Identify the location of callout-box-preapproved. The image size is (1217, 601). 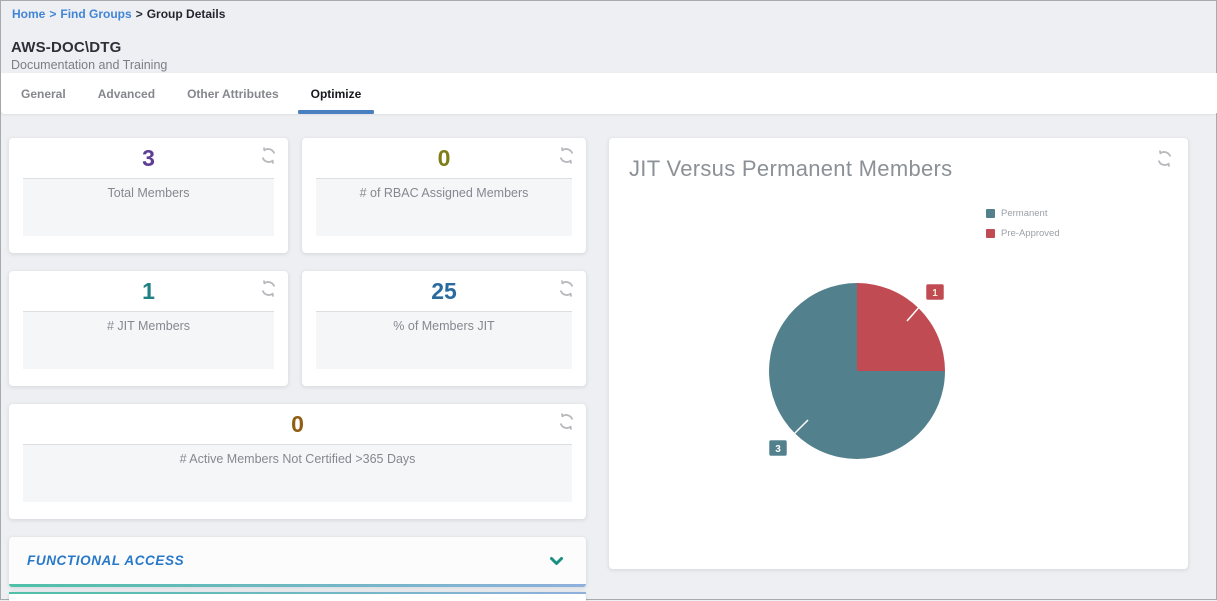
(935, 292).